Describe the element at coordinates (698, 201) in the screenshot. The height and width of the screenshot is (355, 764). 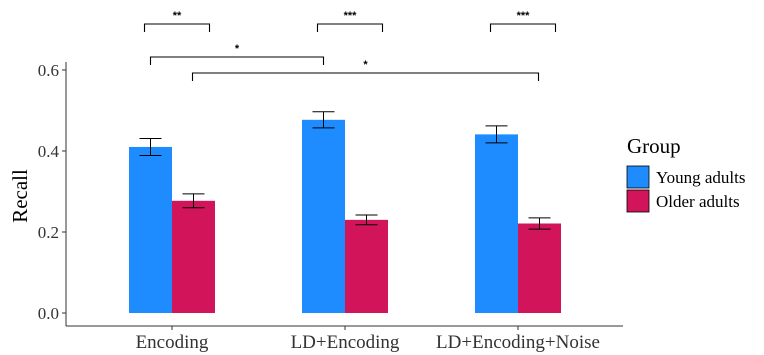
I see `legend-label: Older adults` at that location.